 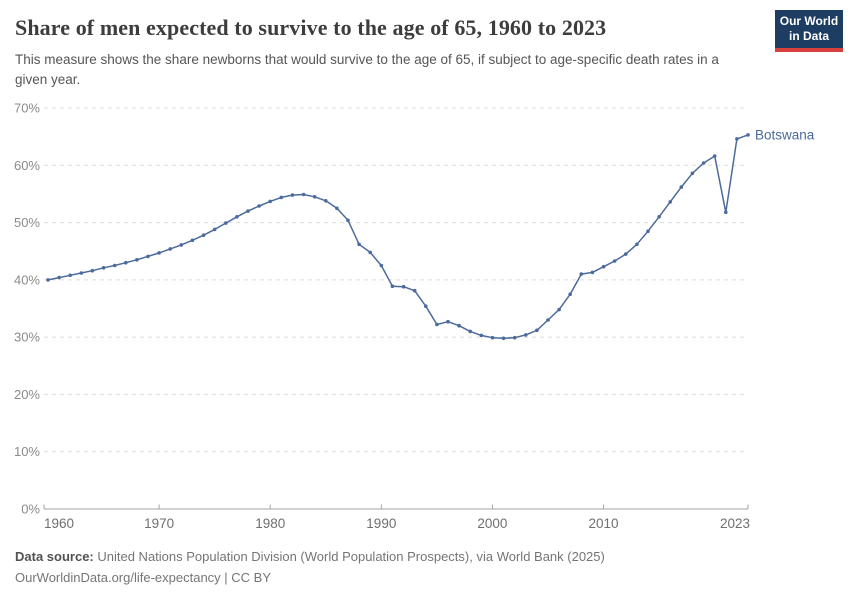 I want to click on svg-text: 40%, so click(x=27, y=279).